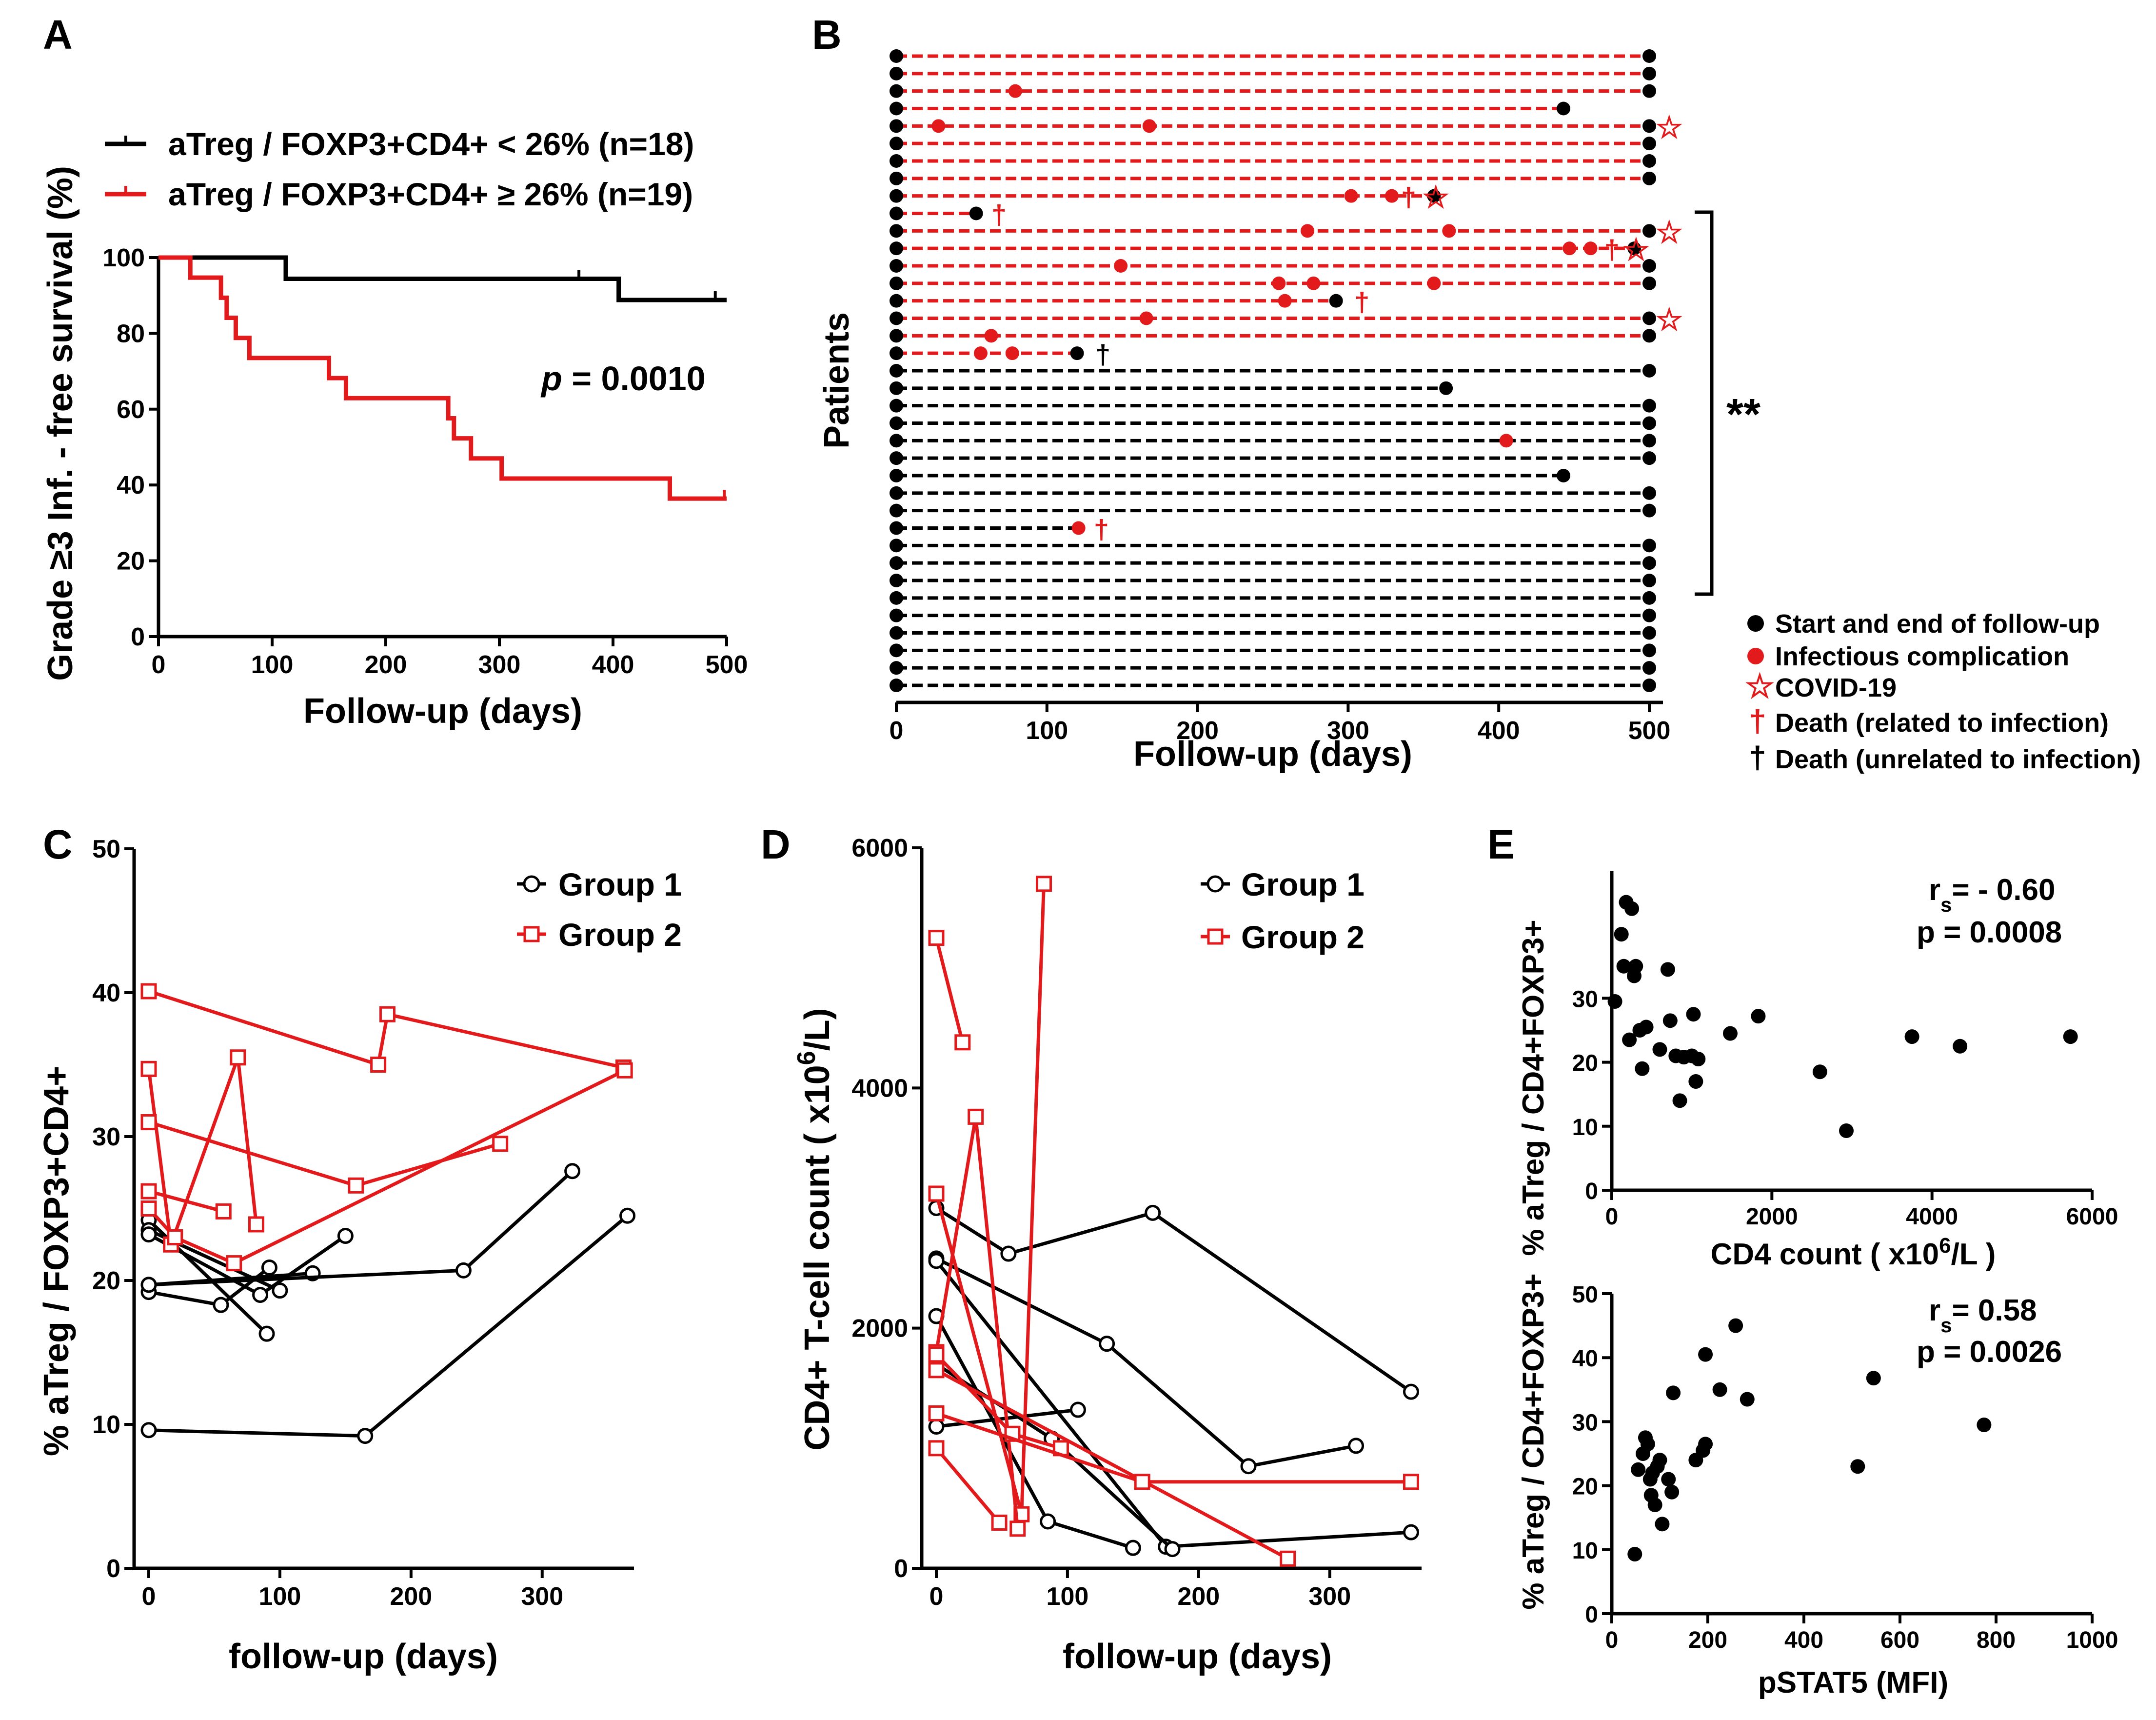 This screenshot has height=1720, width=2156. I want to click on x-tick-label-b-5: 500, so click(1650, 731).